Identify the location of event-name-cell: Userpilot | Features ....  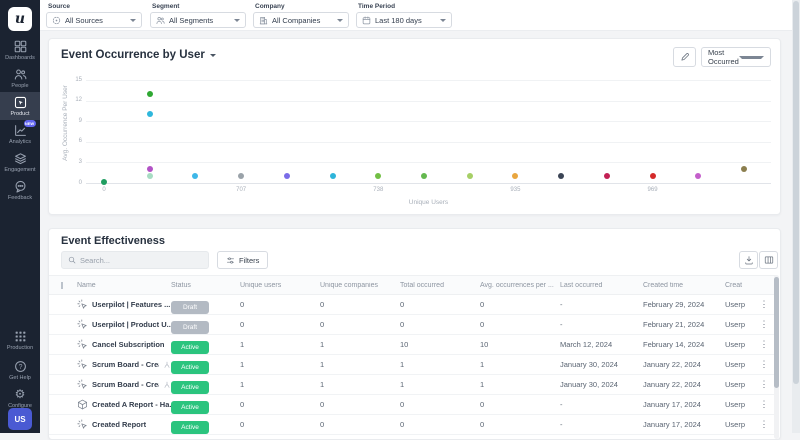
(124, 304).